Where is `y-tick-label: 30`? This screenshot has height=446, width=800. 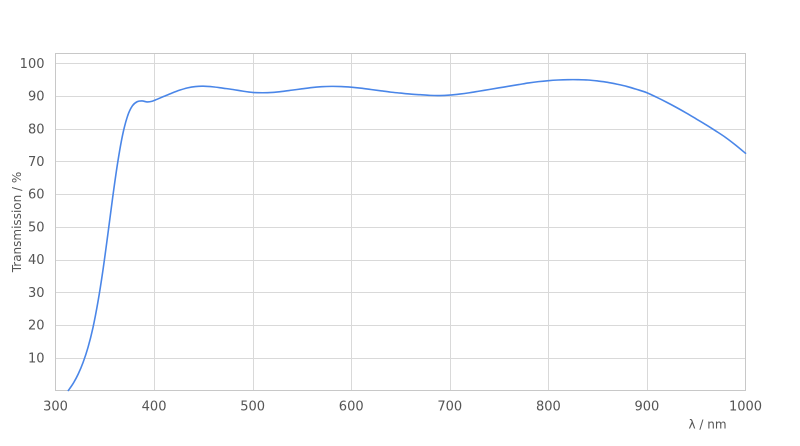 y-tick-label: 30 is located at coordinates (36, 293).